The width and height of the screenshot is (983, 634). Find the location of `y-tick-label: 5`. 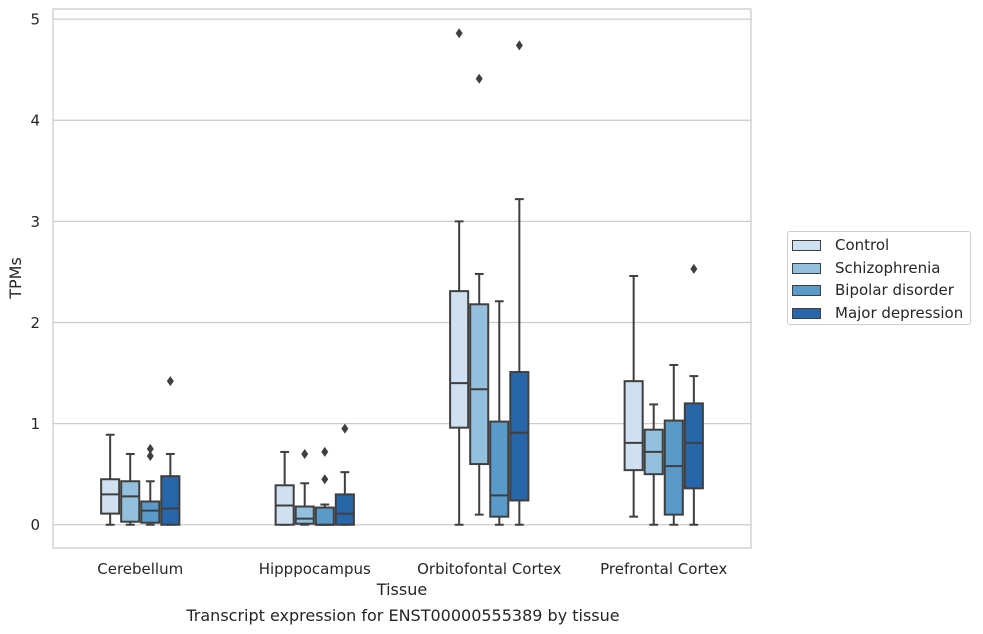

y-tick-label: 5 is located at coordinates (35, 20).